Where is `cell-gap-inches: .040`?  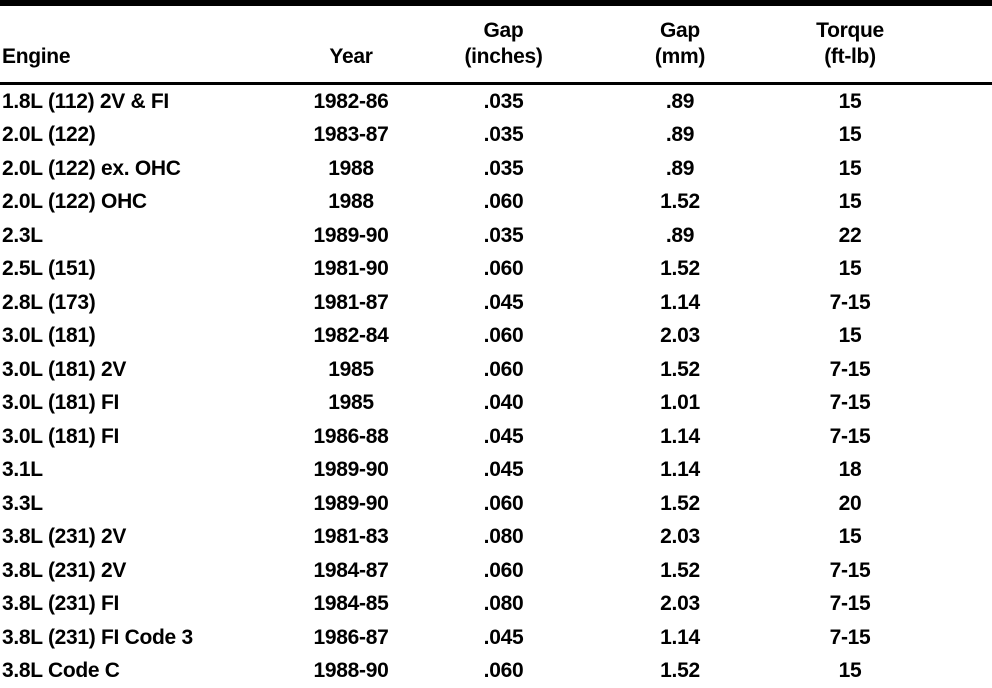
cell-gap-inches: .040 is located at coordinates (503, 403).